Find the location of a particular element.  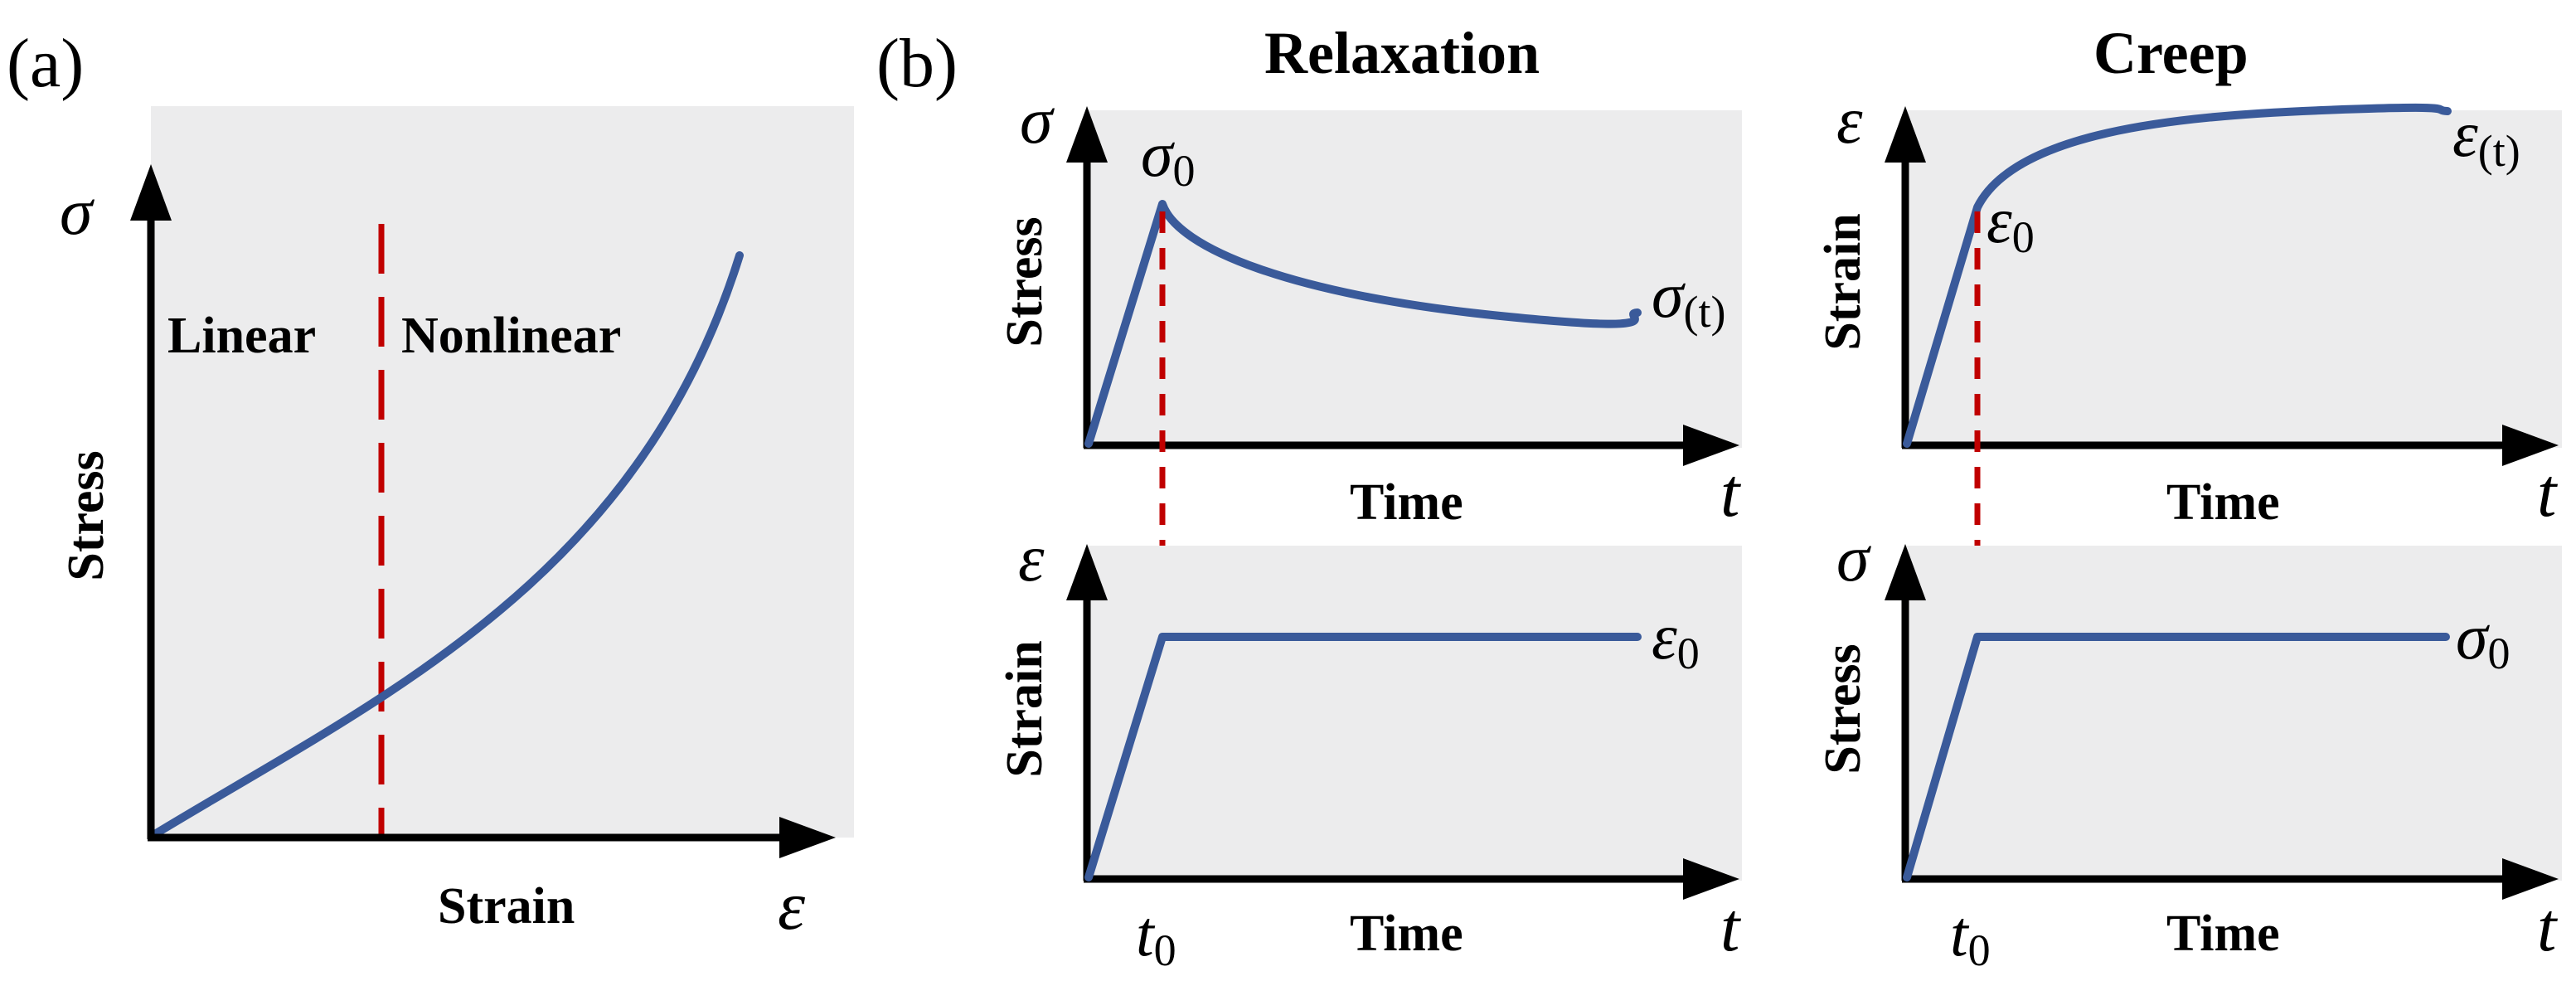

creep-t0-label: t0 is located at coordinates (1970, 936).